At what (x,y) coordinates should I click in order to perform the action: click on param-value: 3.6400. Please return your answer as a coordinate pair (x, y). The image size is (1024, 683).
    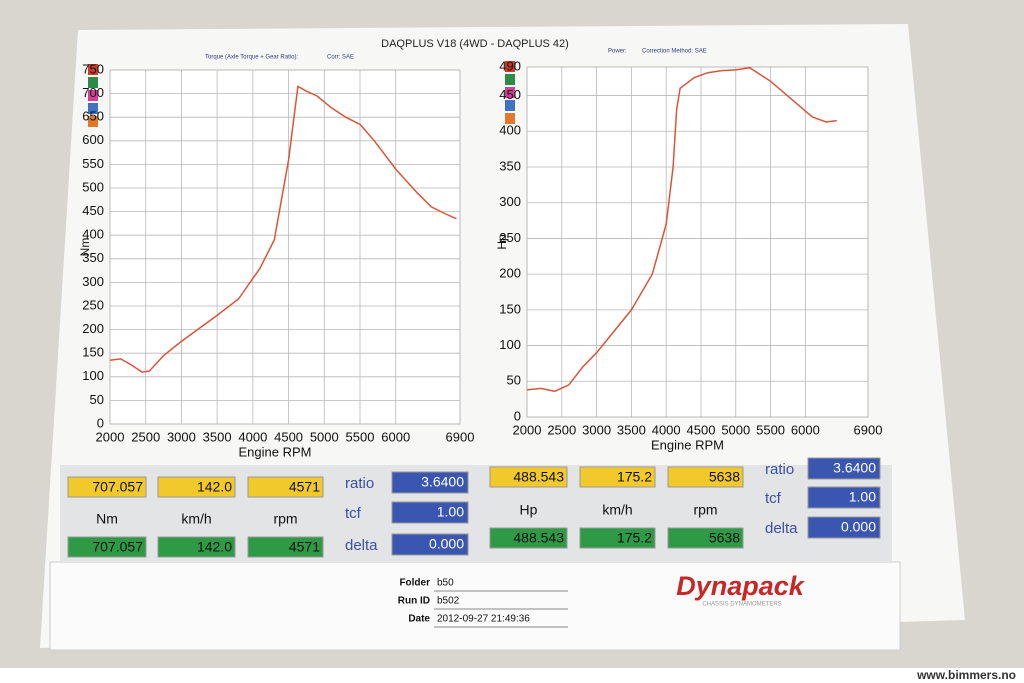
    Looking at the image, I should click on (854, 468).